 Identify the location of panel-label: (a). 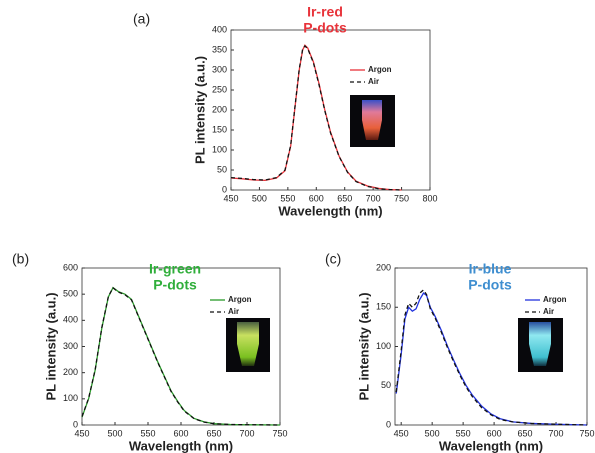
(141, 19).